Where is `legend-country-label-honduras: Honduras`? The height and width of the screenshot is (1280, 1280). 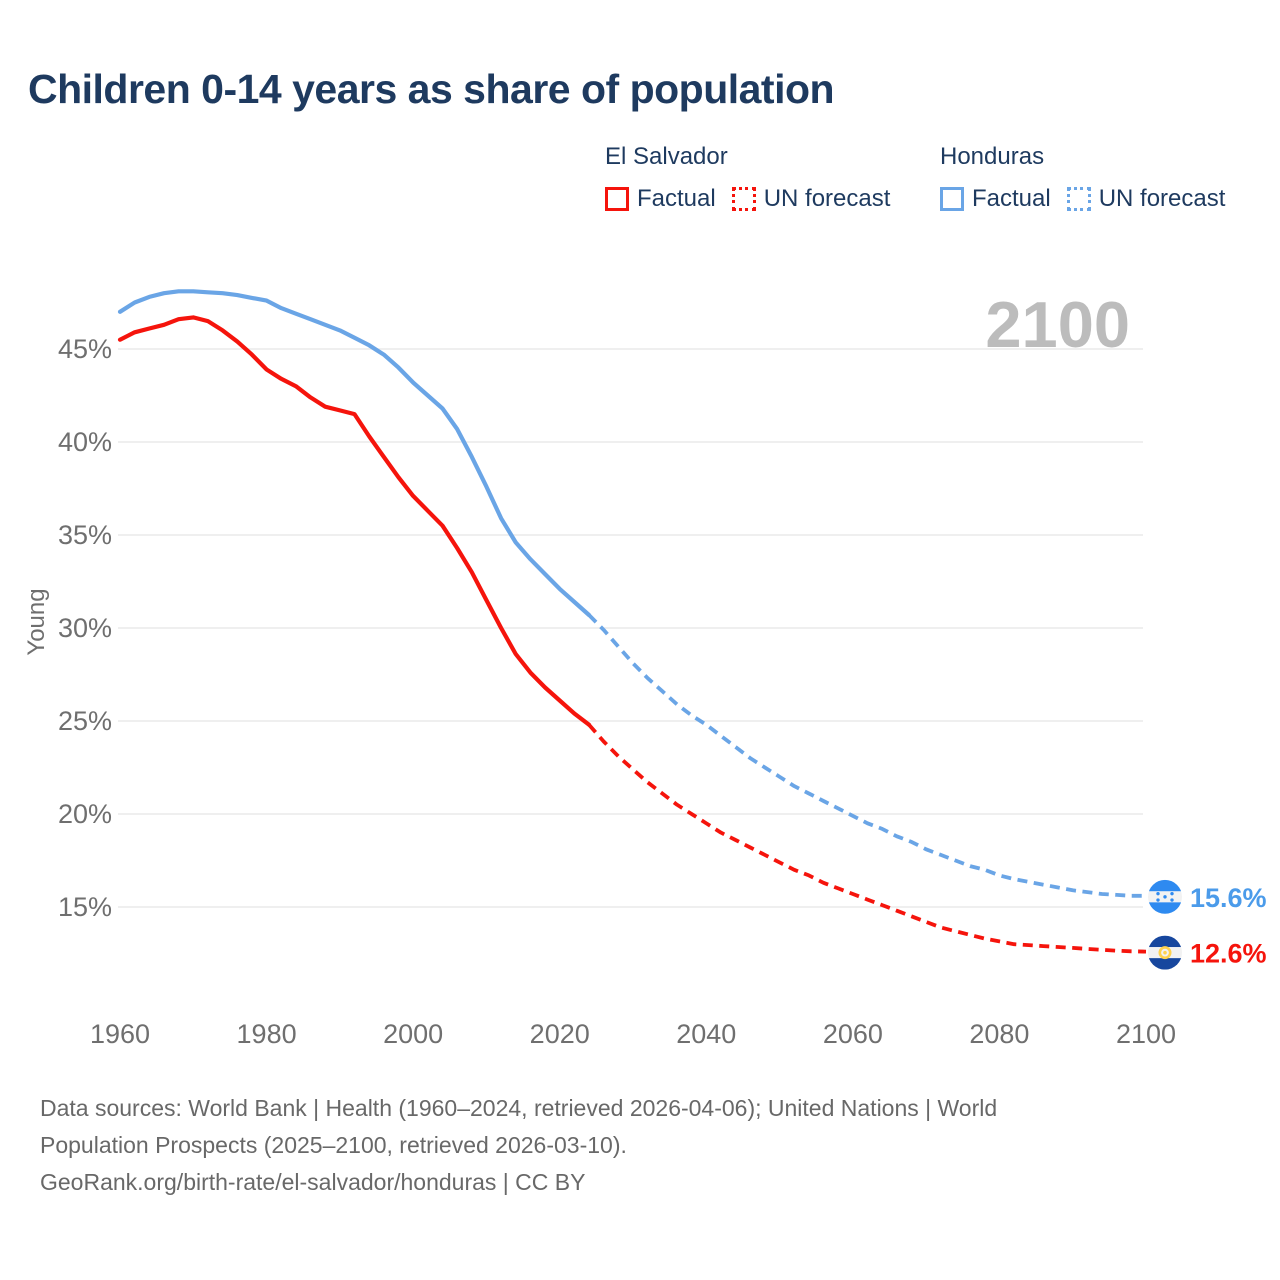
legend-country-label-honduras: Honduras is located at coordinates (992, 156).